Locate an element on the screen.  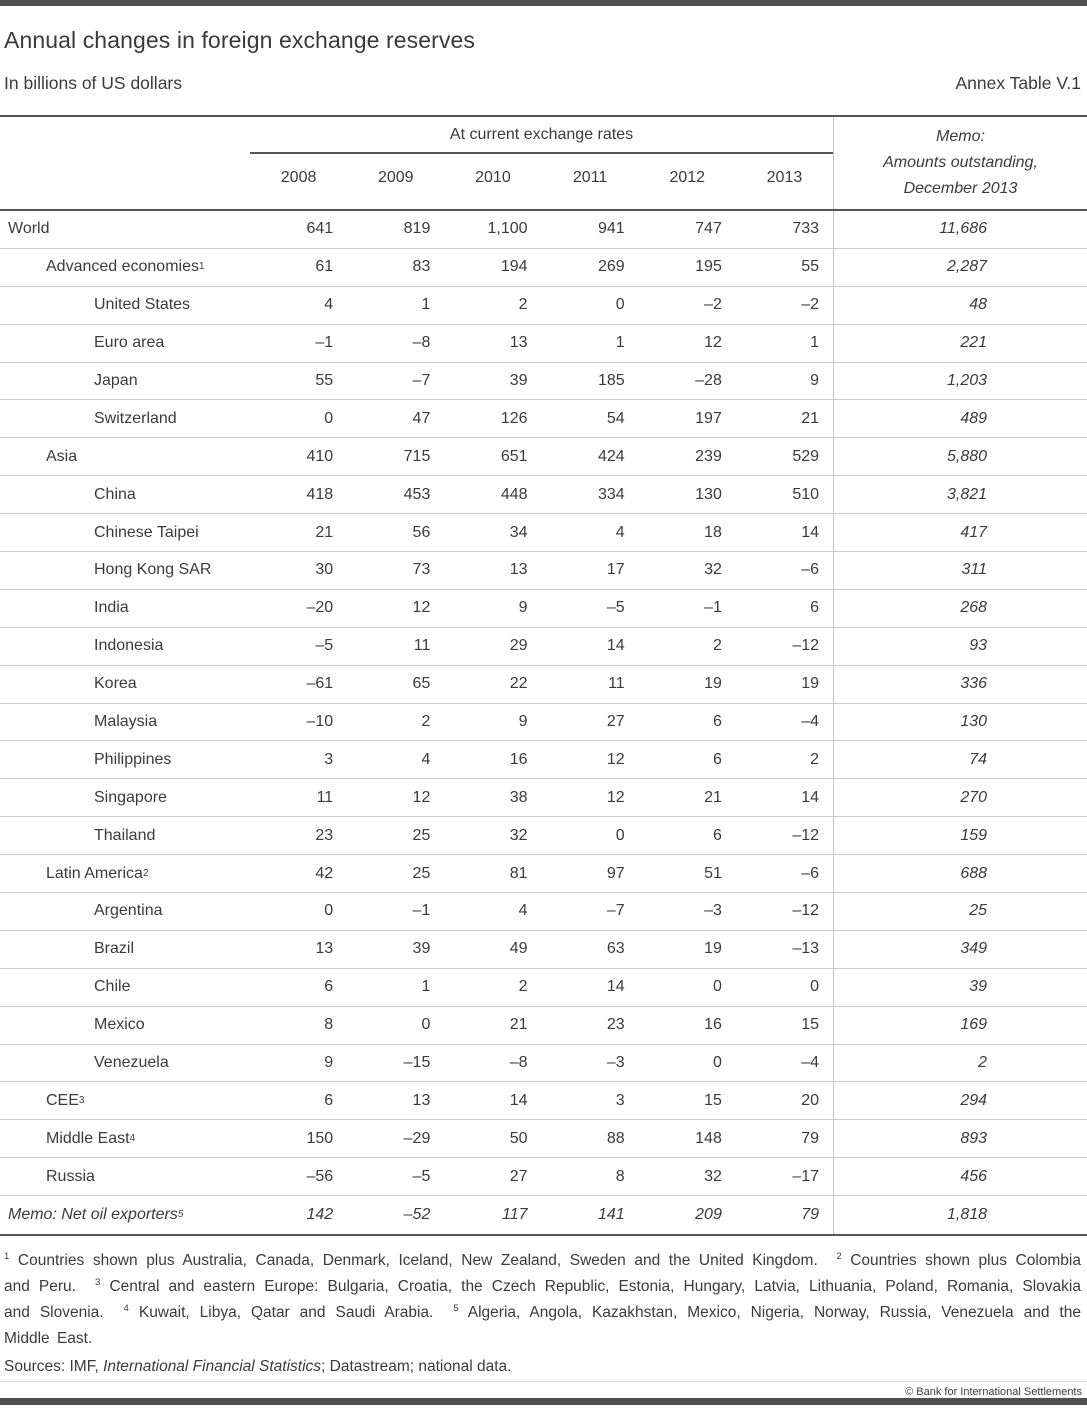
memo-cell: 336 is located at coordinates (960, 684).